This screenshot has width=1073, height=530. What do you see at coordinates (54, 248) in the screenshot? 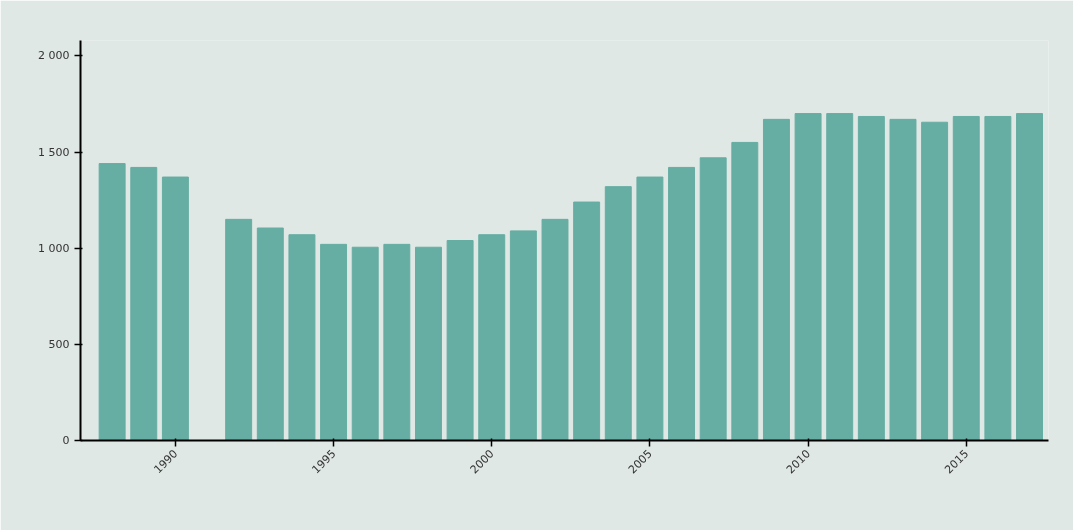
I see `y-tick-label: 1 000` at bounding box center [54, 248].